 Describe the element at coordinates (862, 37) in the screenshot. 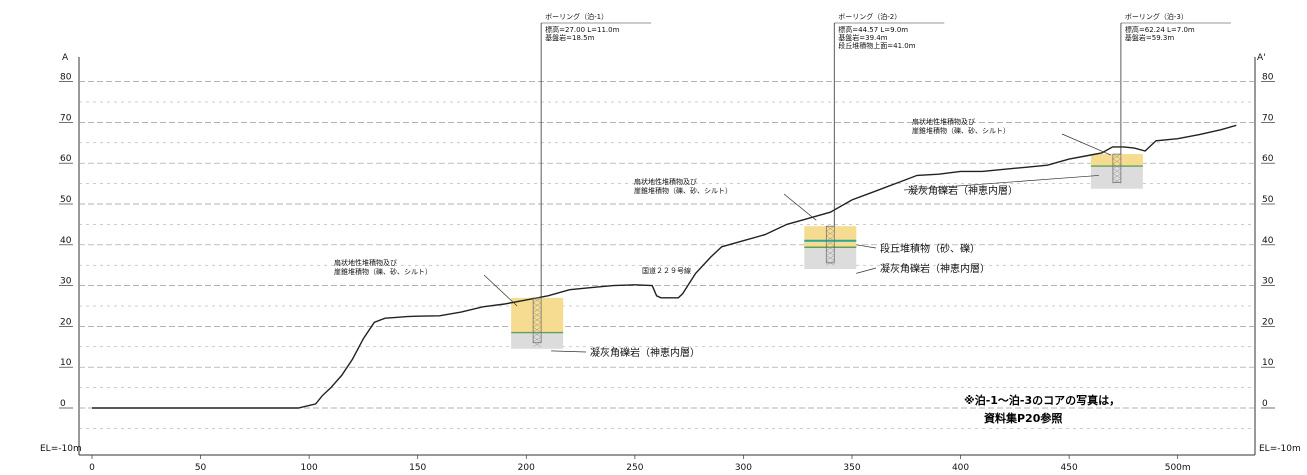

I see `borehole-info-line: 基盤岩=39.4m` at that location.